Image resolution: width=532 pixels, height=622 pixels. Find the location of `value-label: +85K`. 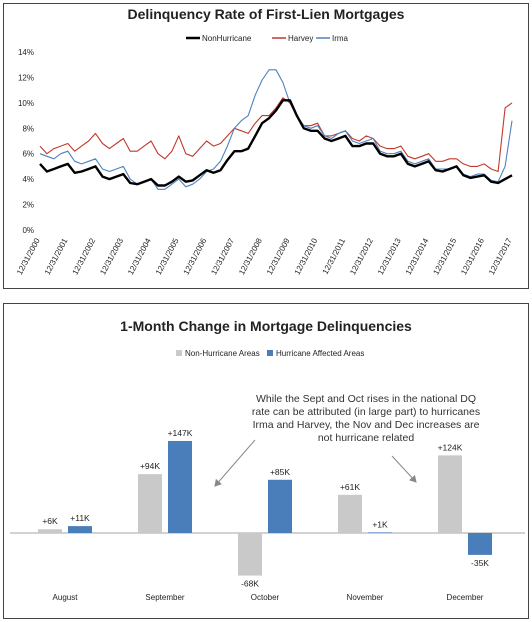

value-label: +85K is located at coordinates (280, 472).